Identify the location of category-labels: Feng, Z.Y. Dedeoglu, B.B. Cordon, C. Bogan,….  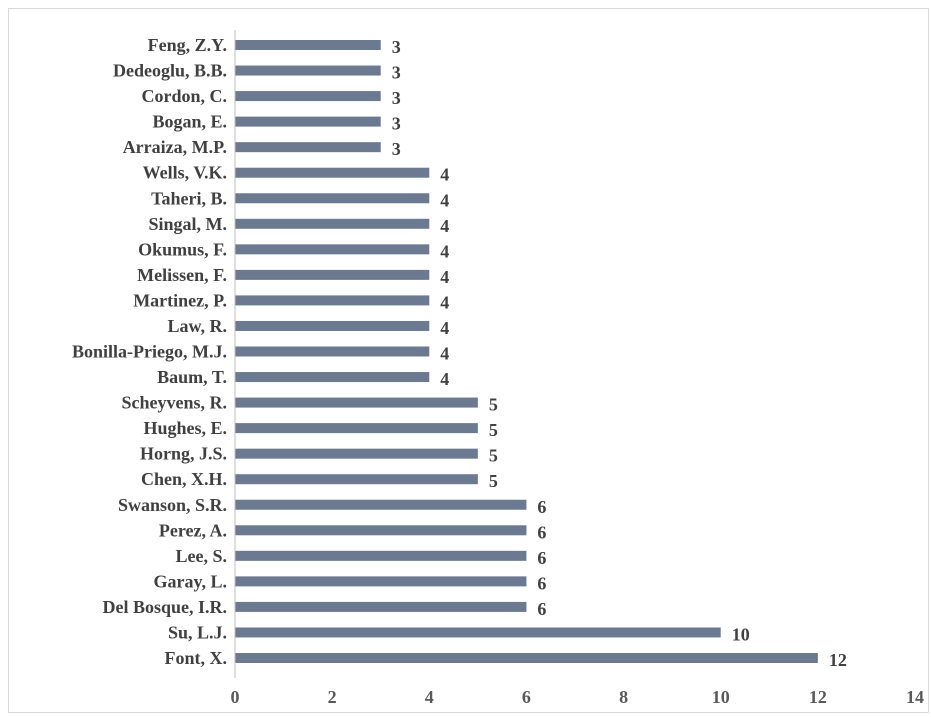
(149, 351).